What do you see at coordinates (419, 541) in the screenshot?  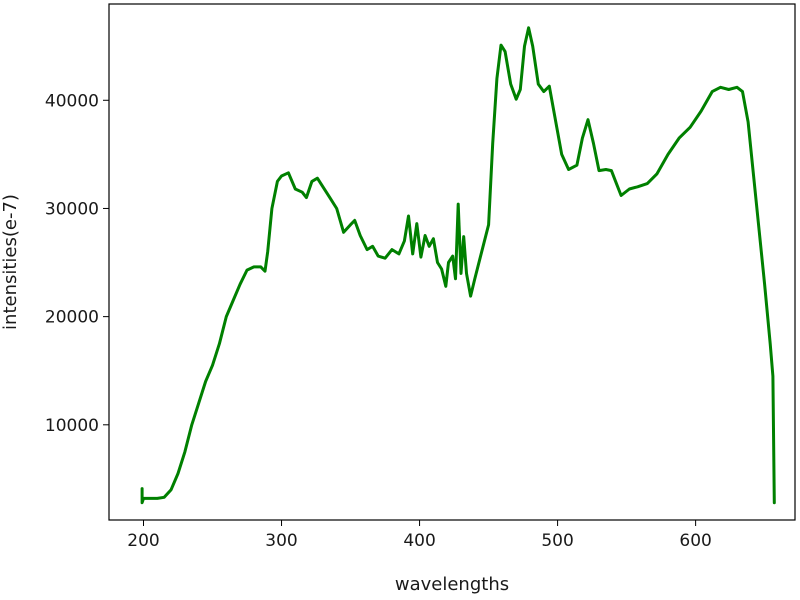 I see `x-tick-label: 400` at bounding box center [419, 541].